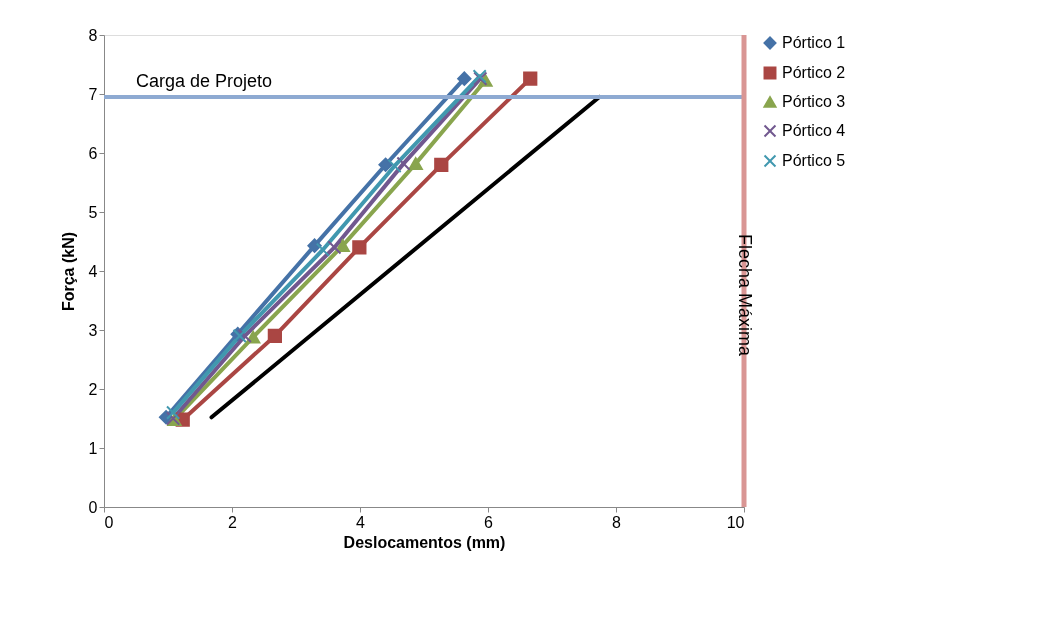 The image size is (1056, 628). Describe the element at coordinates (93, 448) in the screenshot. I see `y-tick-label: 1` at that location.